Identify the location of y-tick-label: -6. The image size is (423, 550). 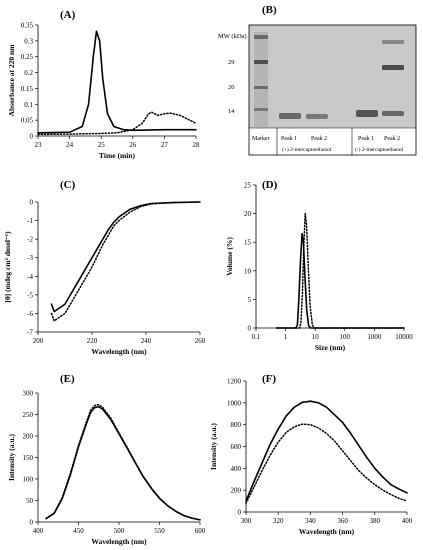
(30, 314).